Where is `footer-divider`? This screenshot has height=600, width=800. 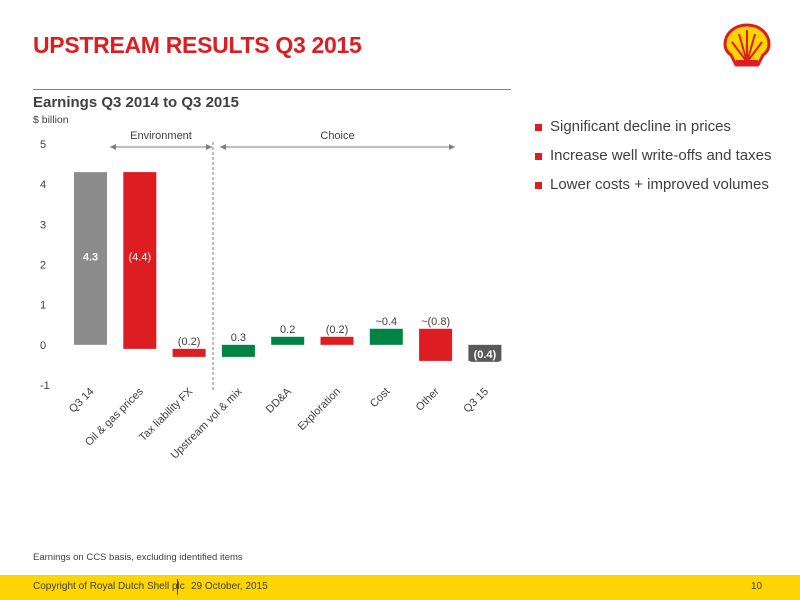
footer-divider is located at coordinates (177, 587).